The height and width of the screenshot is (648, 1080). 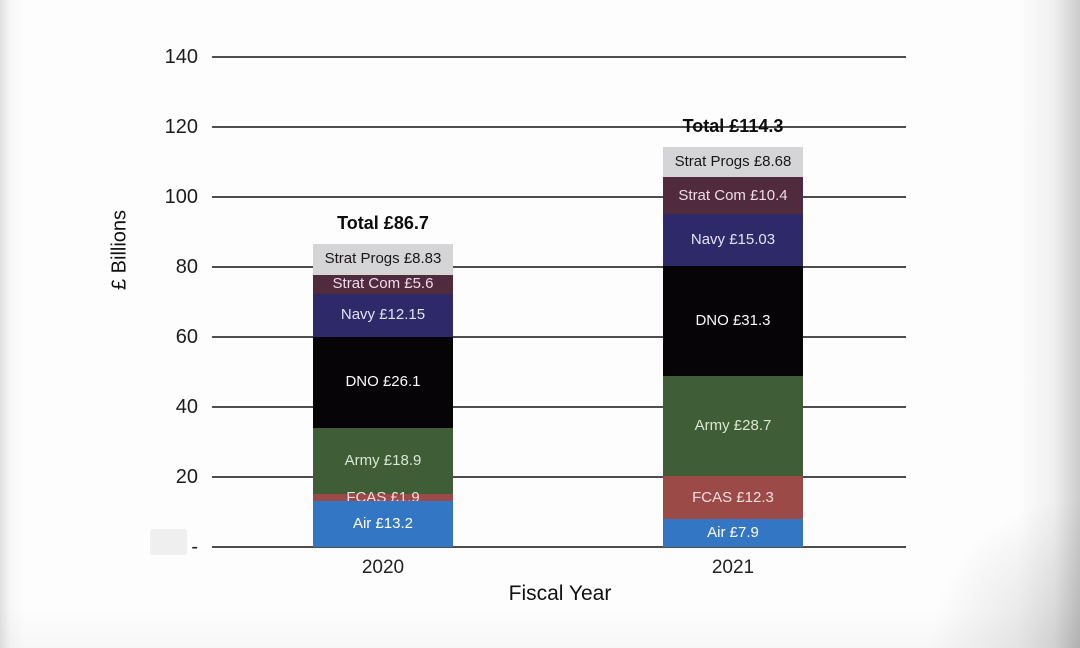 I want to click on bar-segment-label: Strat Progs £8.68, so click(x=733, y=162).